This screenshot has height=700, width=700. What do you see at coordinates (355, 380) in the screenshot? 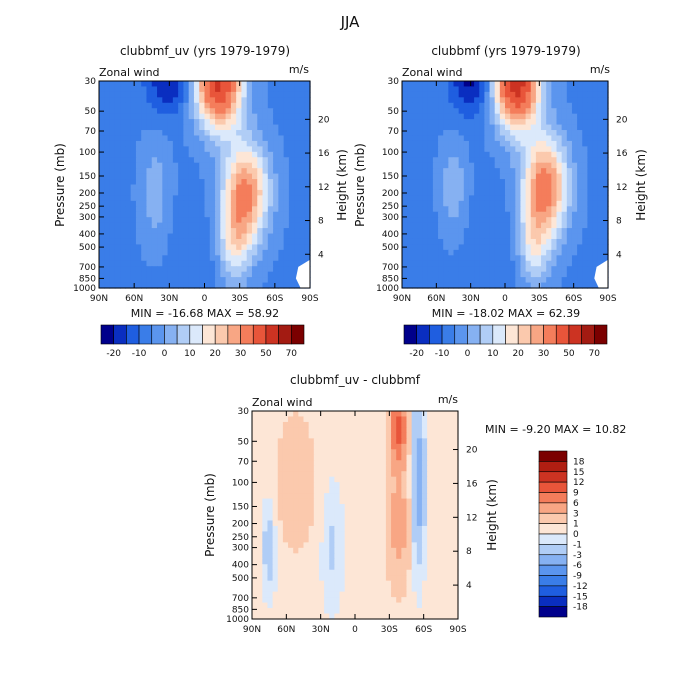
I see `panel-3-title: clubbmf_uv - clubbmf` at bounding box center [355, 380].